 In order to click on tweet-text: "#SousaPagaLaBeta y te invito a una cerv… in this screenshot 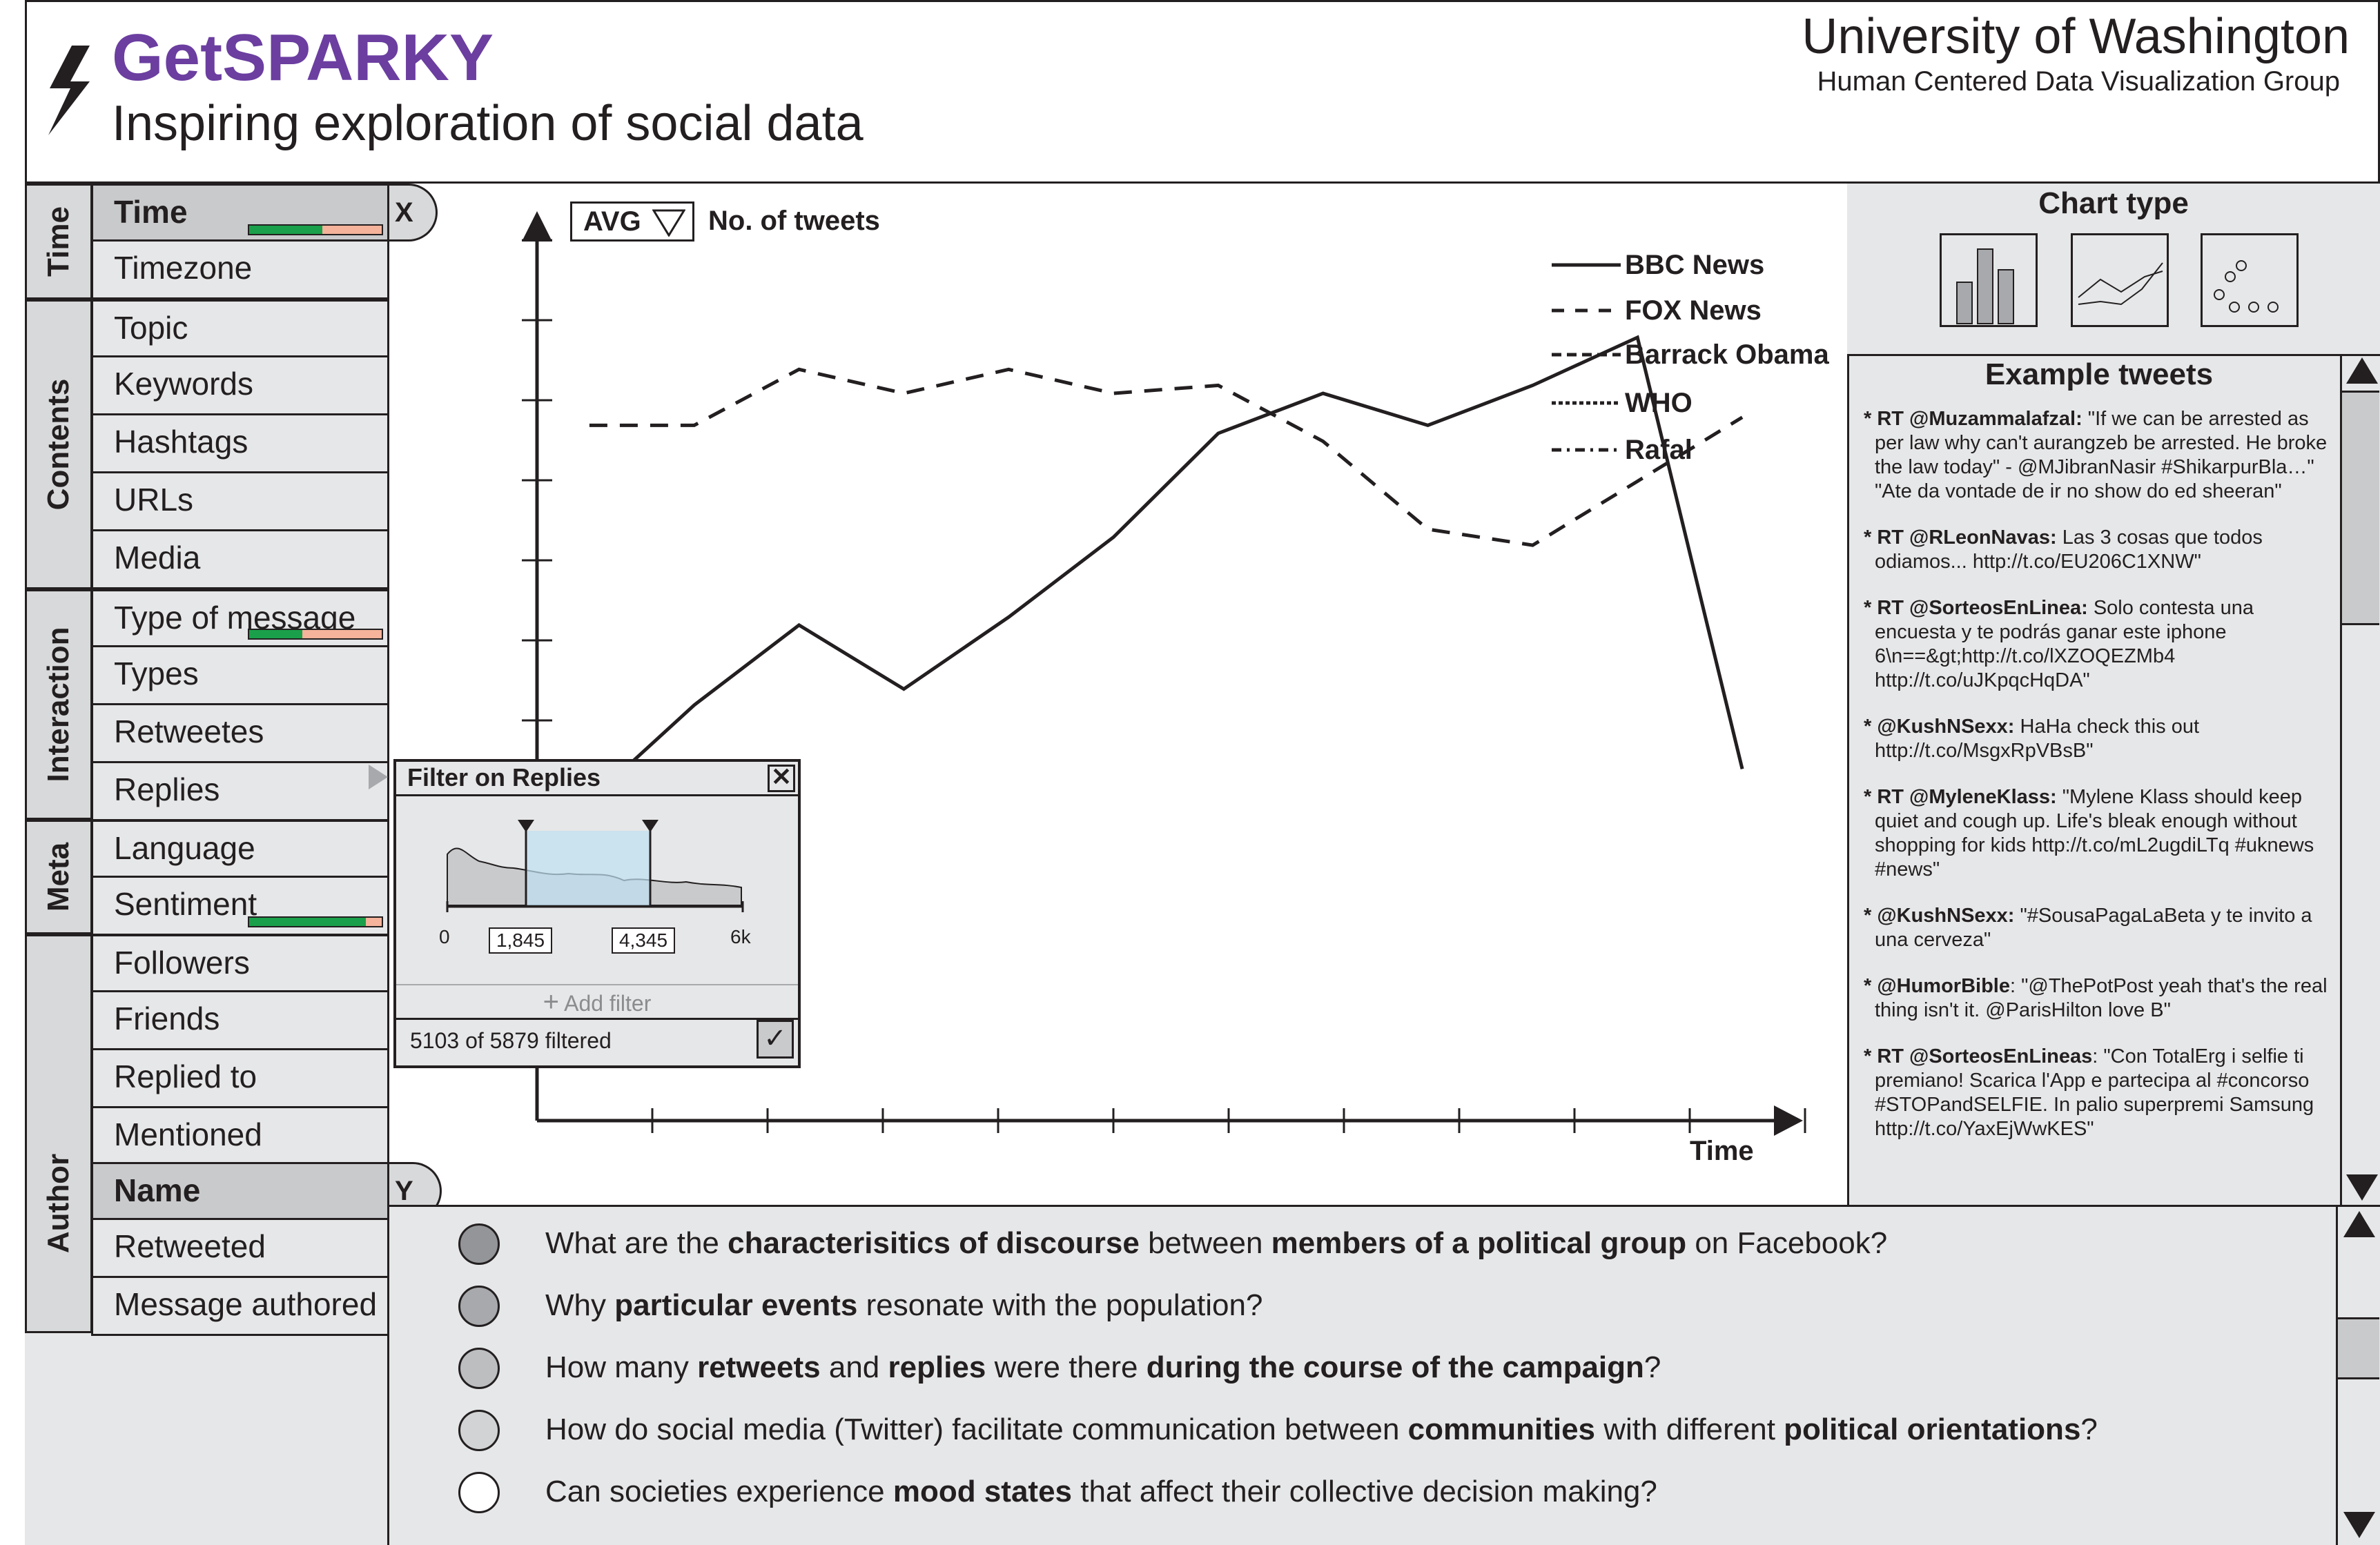, I will do `click(2093, 928)`.